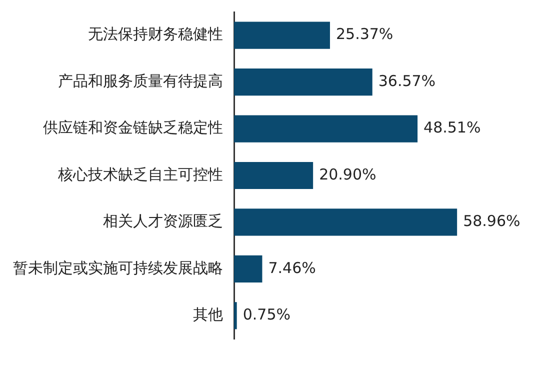 This screenshot has height=375, width=536. Describe the element at coordinates (208, 315) in the screenshot. I see `y-tick-label: 其他` at that location.